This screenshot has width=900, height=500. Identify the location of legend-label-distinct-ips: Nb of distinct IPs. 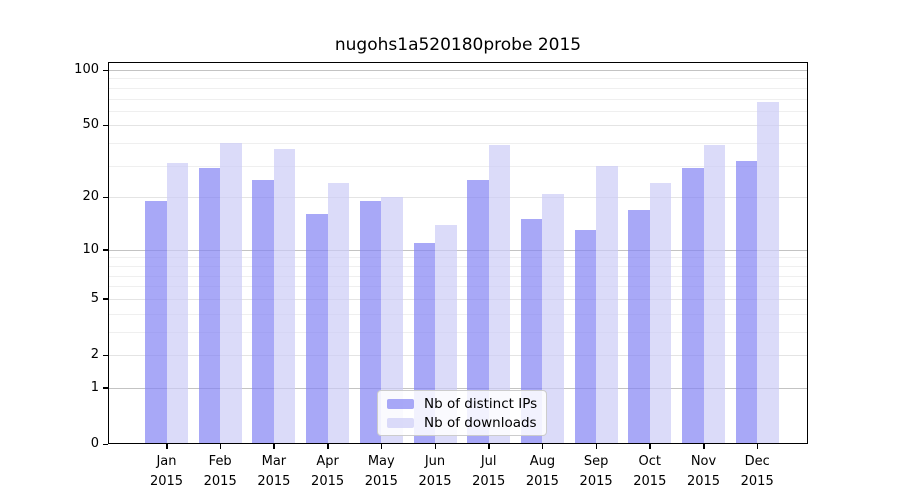
(481, 403).